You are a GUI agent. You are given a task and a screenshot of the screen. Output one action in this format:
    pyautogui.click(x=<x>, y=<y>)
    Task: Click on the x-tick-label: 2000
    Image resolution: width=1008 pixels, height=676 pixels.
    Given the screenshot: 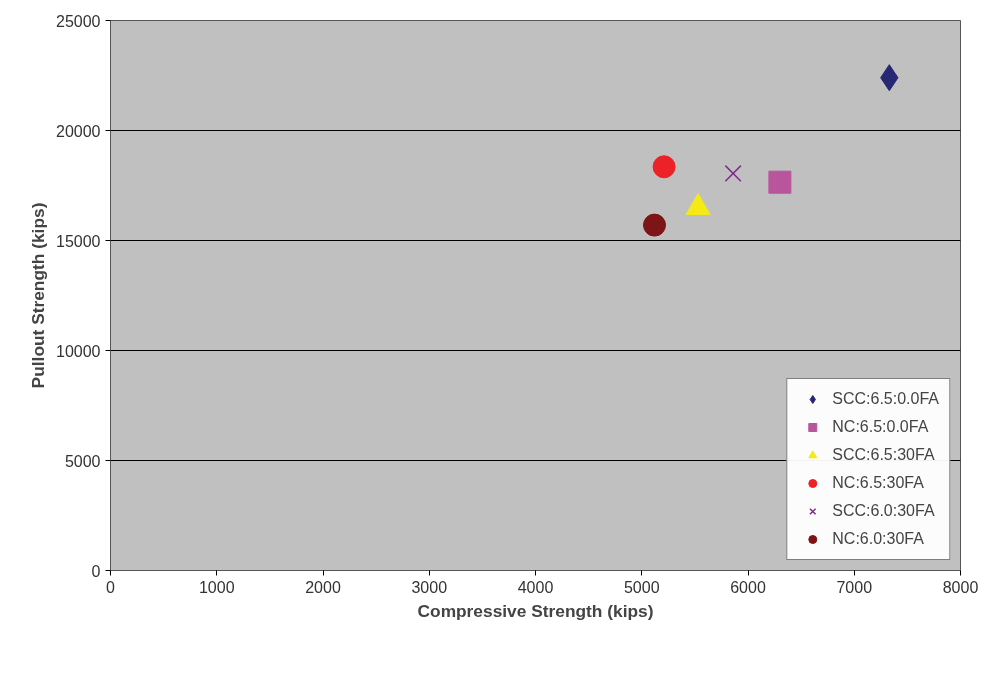 What is the action you would take?
    pyautogui.click(x=323, y=587)
    